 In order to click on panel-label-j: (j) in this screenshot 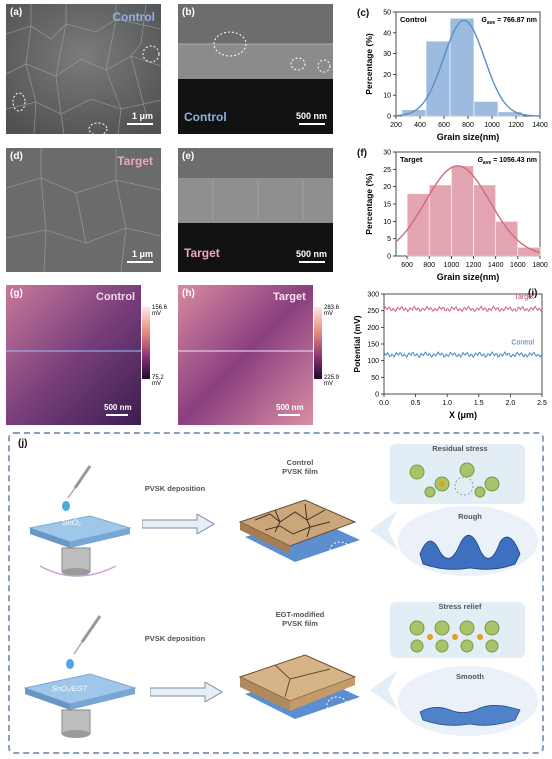, I will do `click(23, 443)`.